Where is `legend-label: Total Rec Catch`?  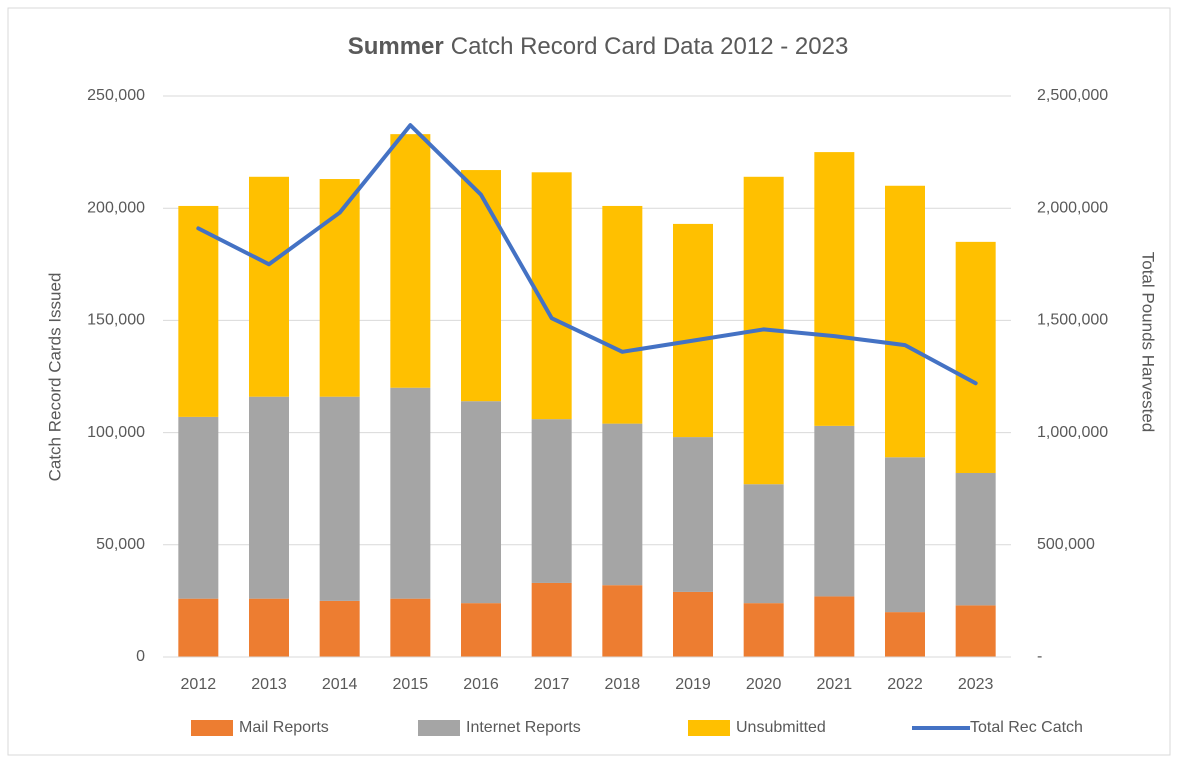 legend-label: Total Rec Catch is located at coordinates (1026, 727).